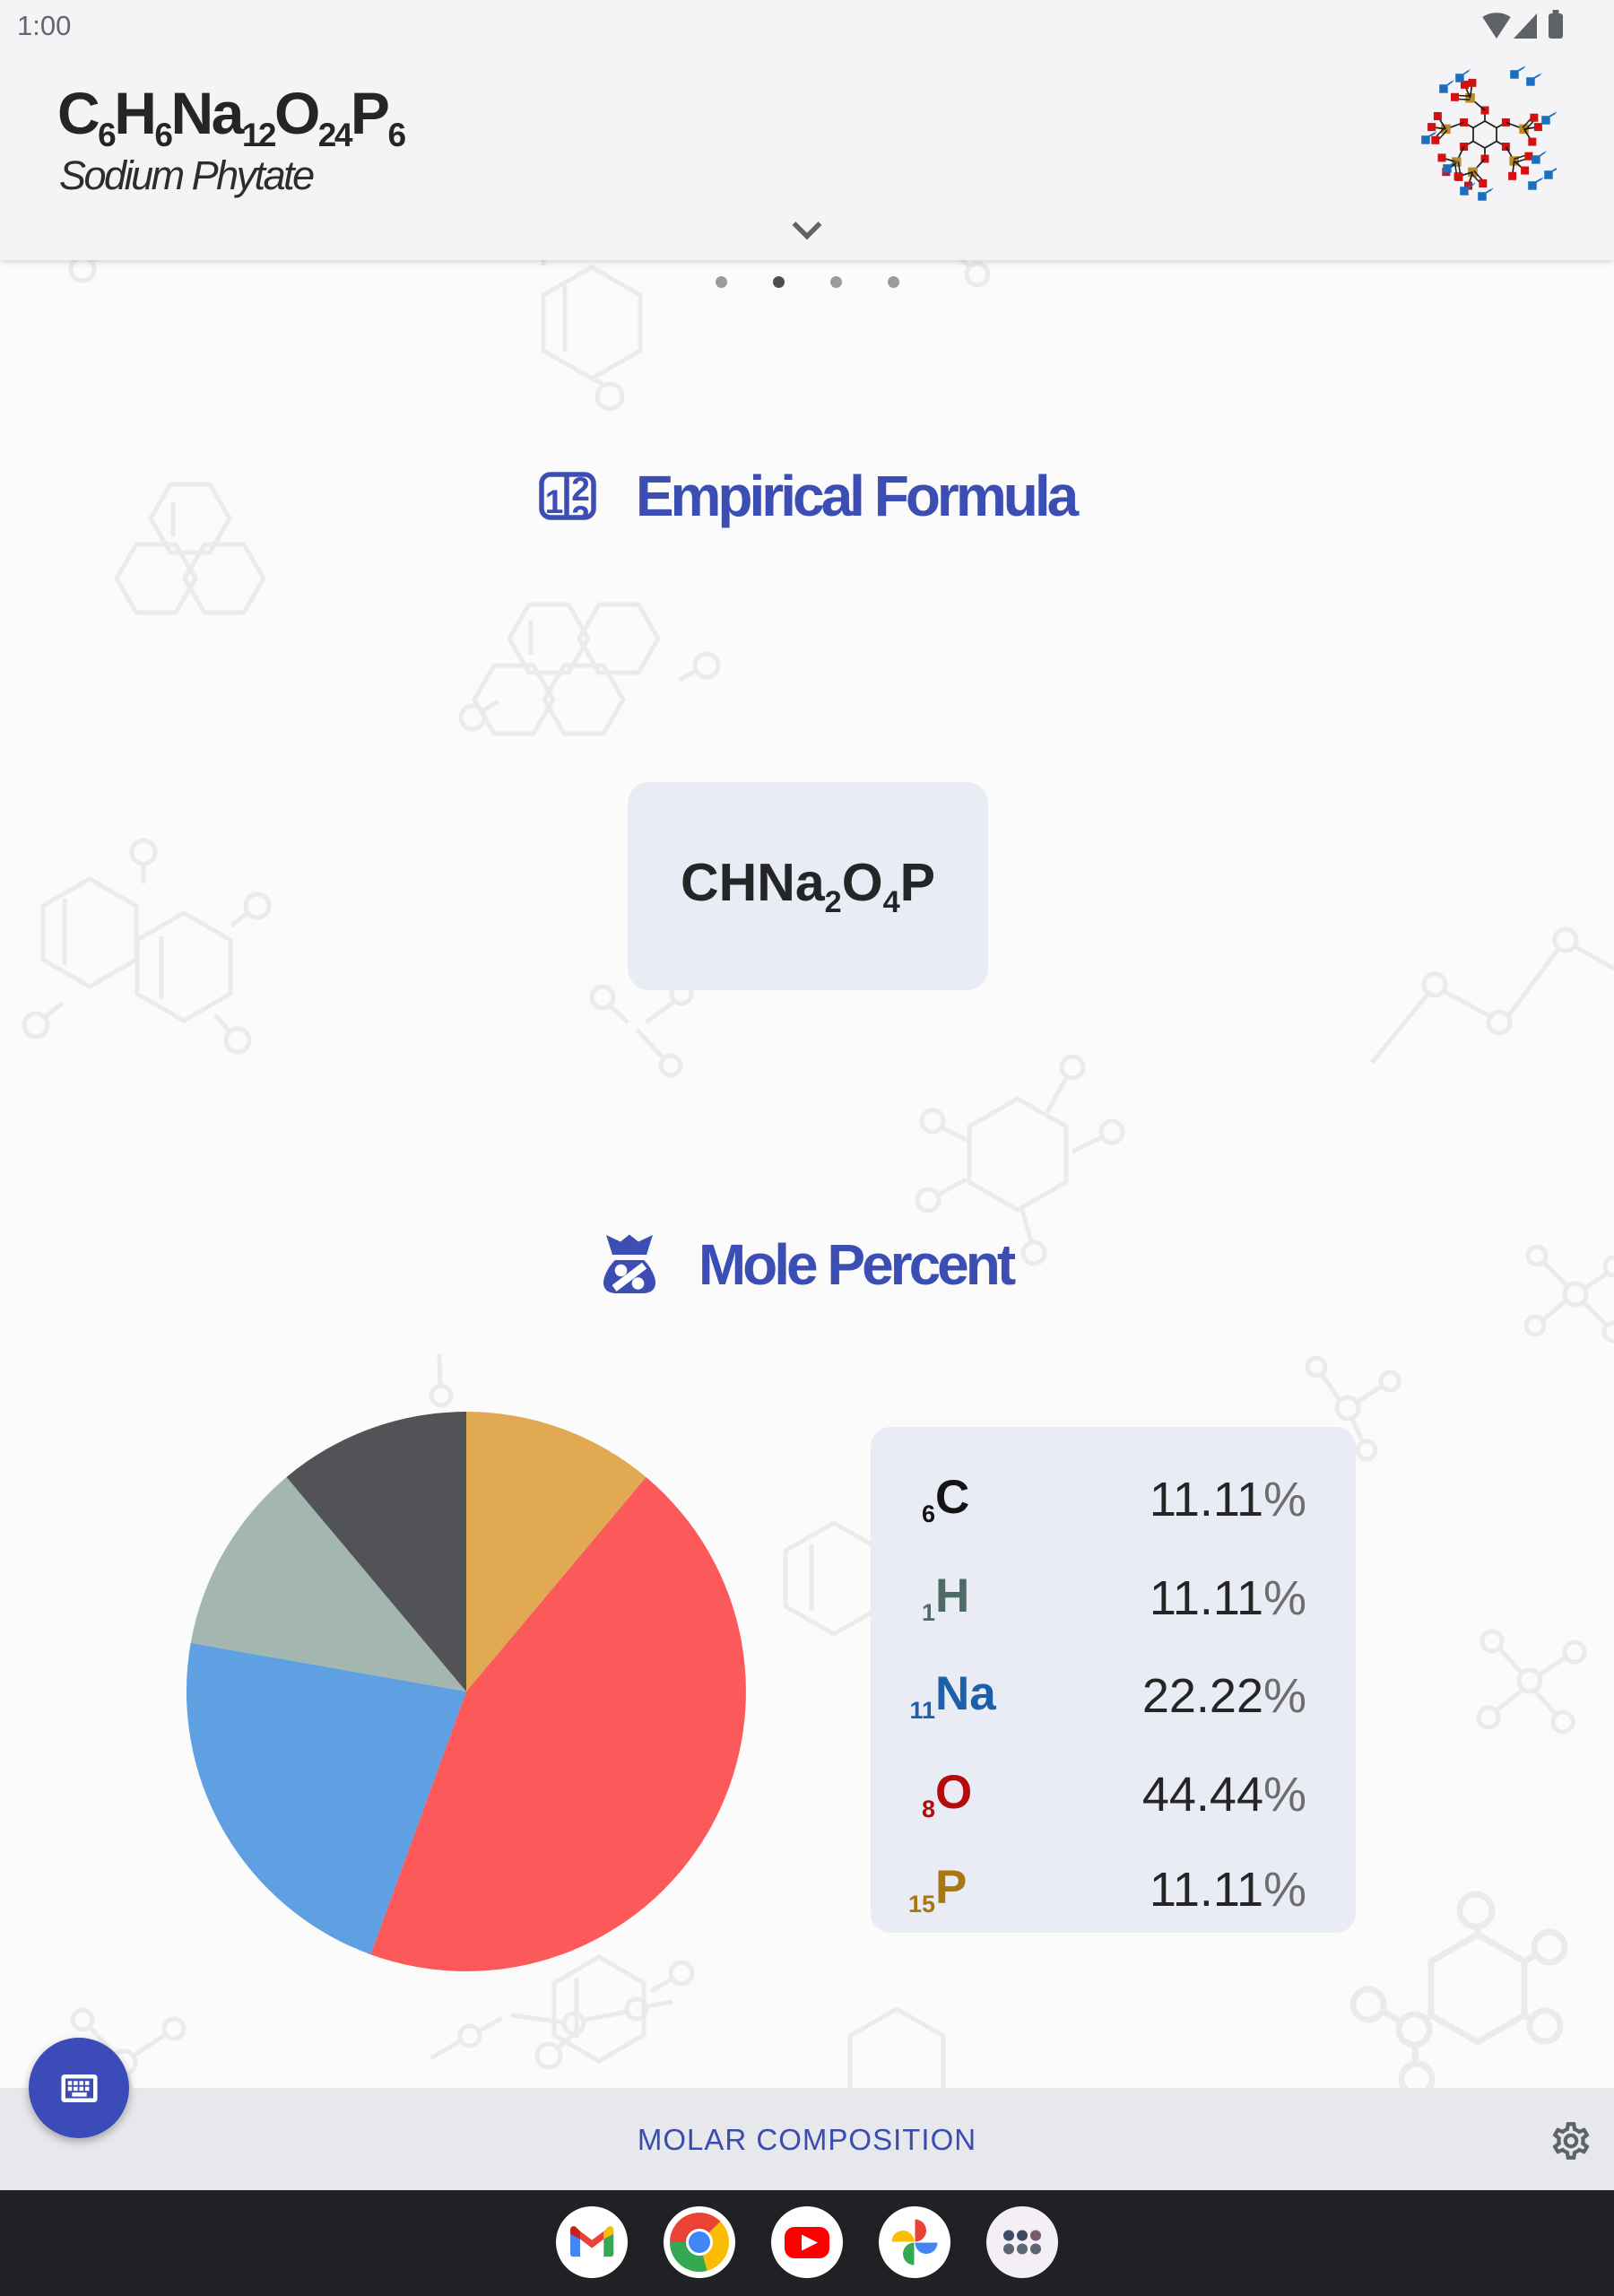  I want to click on svg-text: 1, so click(554, 501).